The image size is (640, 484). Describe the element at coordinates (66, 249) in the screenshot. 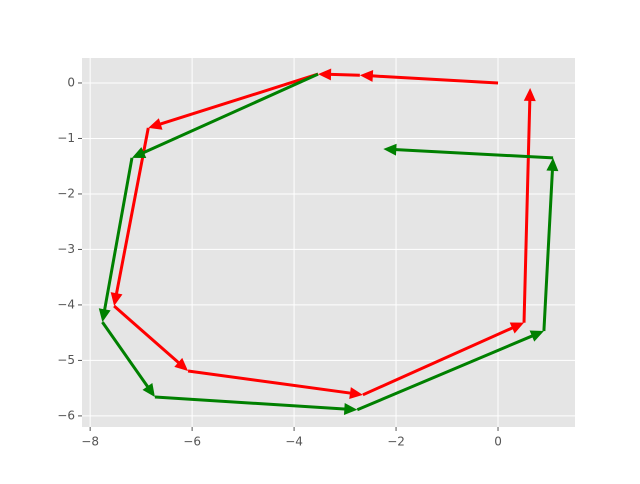

I see `y-tick-label: −3` at that location.